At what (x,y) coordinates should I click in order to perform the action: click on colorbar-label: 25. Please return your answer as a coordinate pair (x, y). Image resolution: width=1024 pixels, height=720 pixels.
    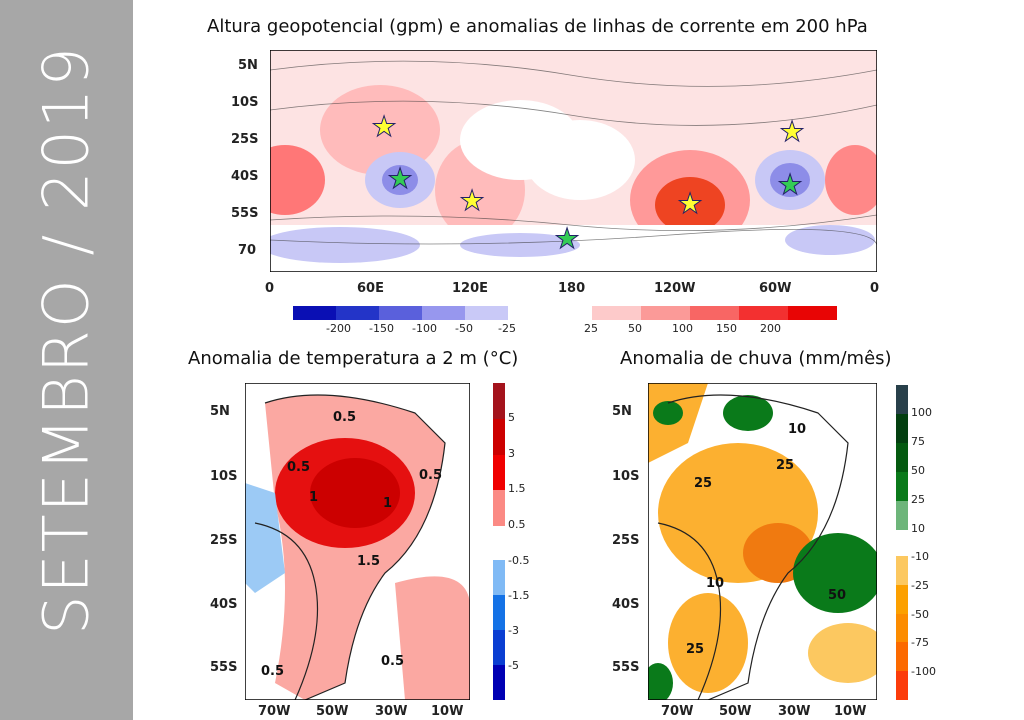
    Looking at the image, I should click on (918, 499).